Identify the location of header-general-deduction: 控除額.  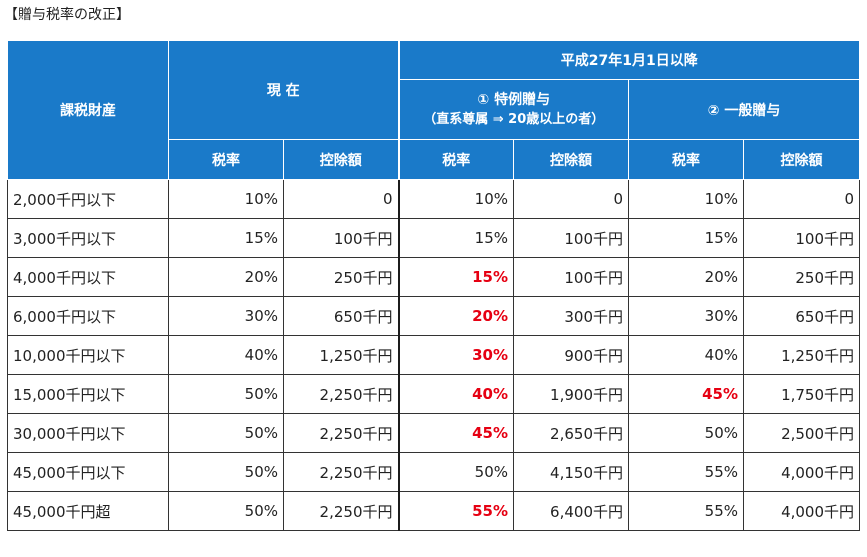
(801, 159).